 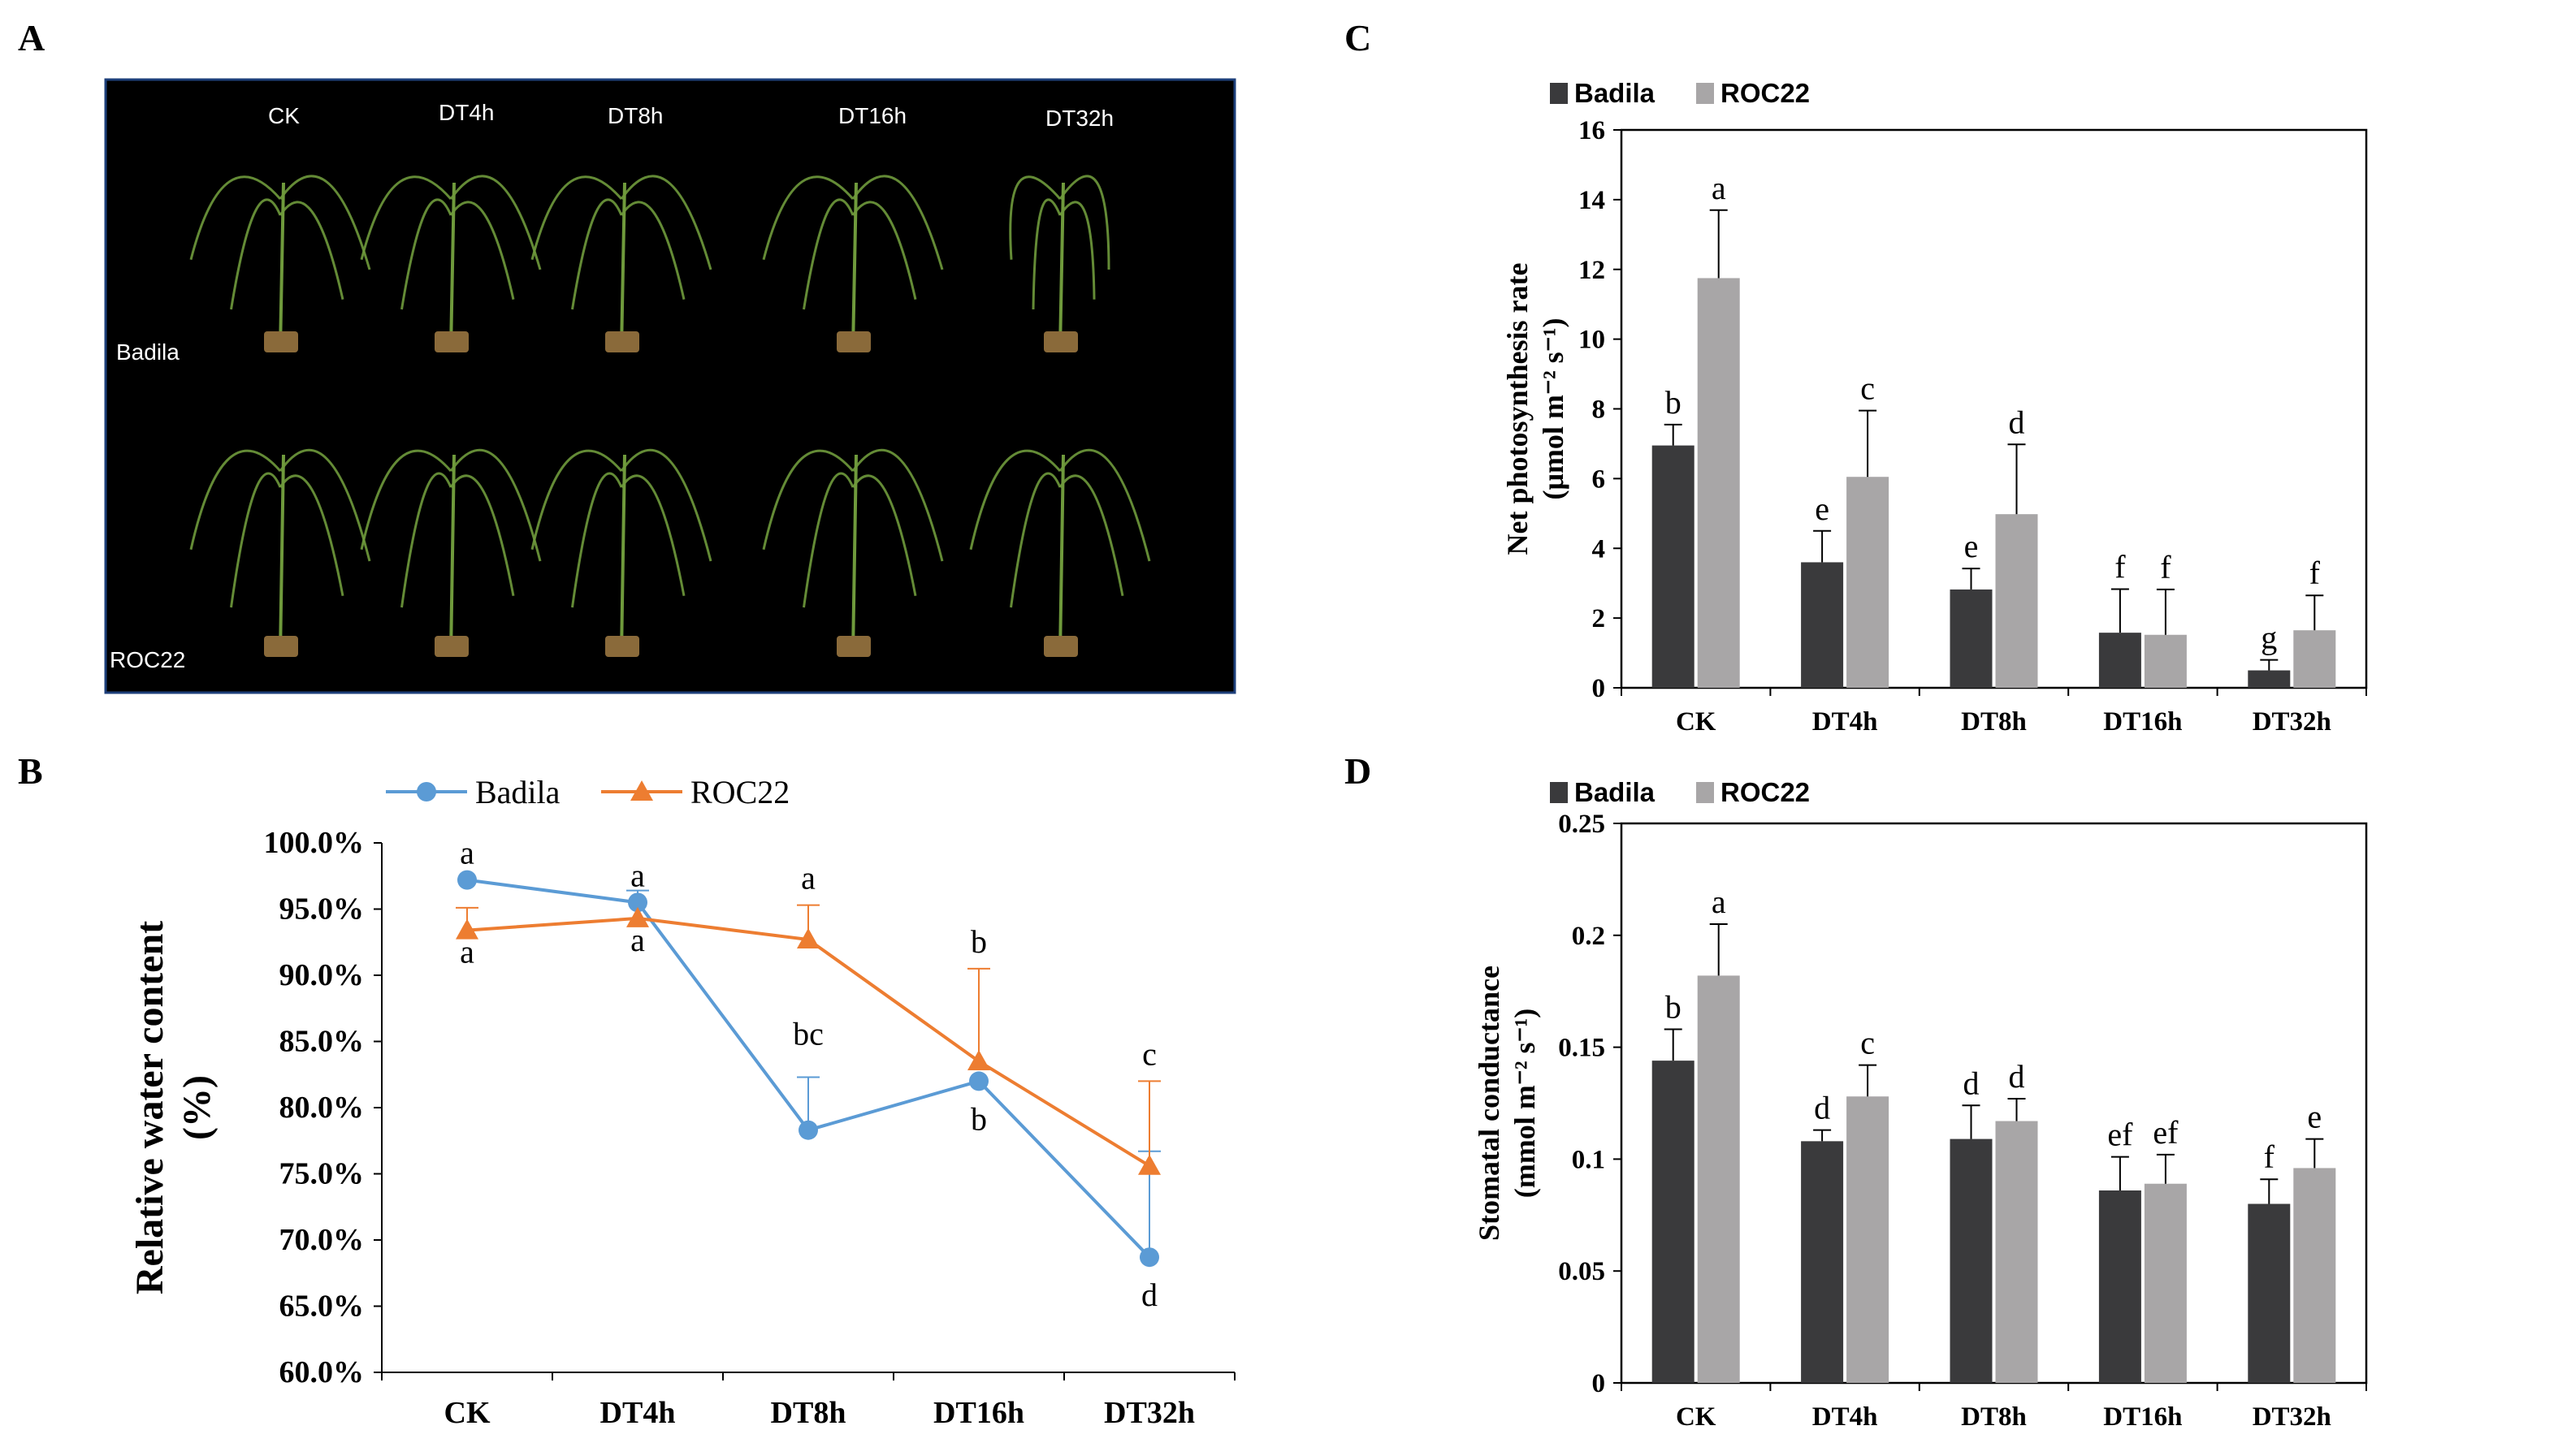 What do you see at coordinates (322, 975) in the screenshot?
I see `y-tick-label: 90.0%` at bounding box center [322, 975].